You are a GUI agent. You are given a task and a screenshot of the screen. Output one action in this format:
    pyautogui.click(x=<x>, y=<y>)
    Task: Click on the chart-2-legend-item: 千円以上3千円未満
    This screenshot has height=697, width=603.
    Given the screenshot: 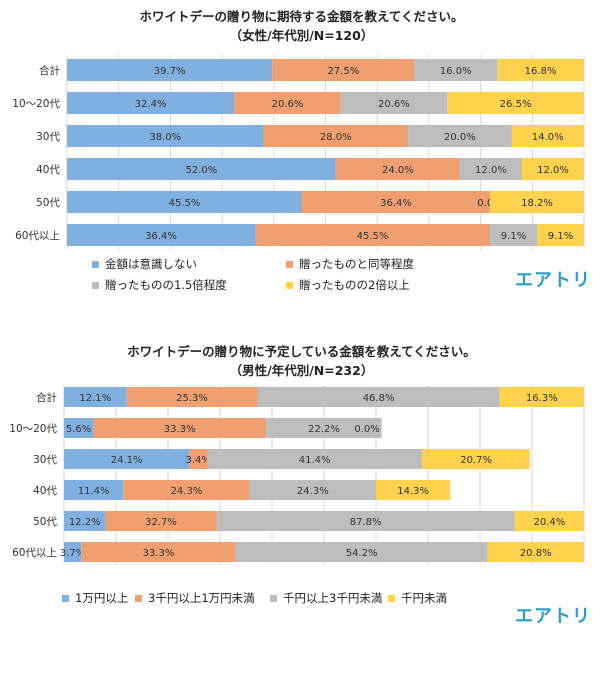 What is the action you would take?
    pyautogui.click(x=326, y=598)
    